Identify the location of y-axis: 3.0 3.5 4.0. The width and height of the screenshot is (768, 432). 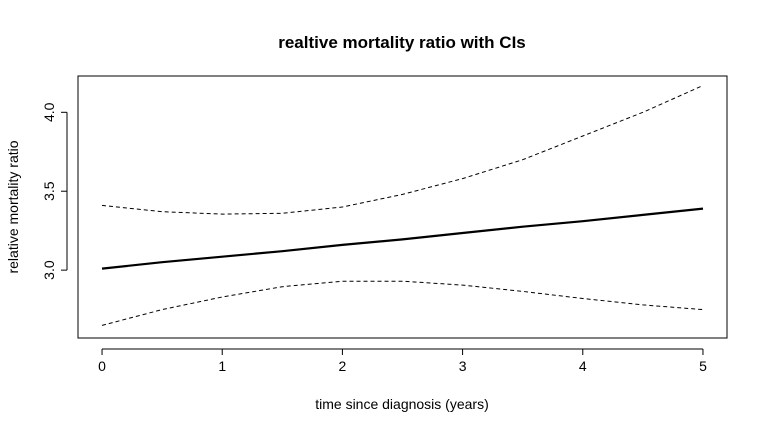
(54, 191).